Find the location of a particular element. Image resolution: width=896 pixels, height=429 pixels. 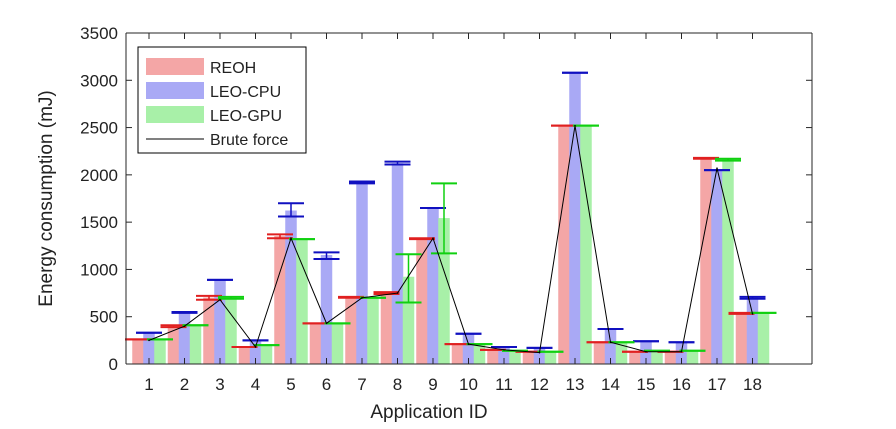

x-tick-label: 12 is located at coordinates (539, 384).